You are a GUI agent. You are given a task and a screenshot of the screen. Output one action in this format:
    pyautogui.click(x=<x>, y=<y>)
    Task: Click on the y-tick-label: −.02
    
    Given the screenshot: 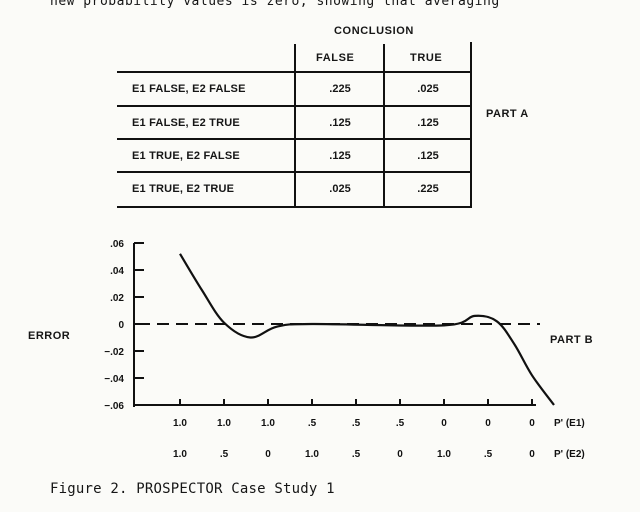 What is the action you would take?
    pyautogui.click(x=114, y=352)
    